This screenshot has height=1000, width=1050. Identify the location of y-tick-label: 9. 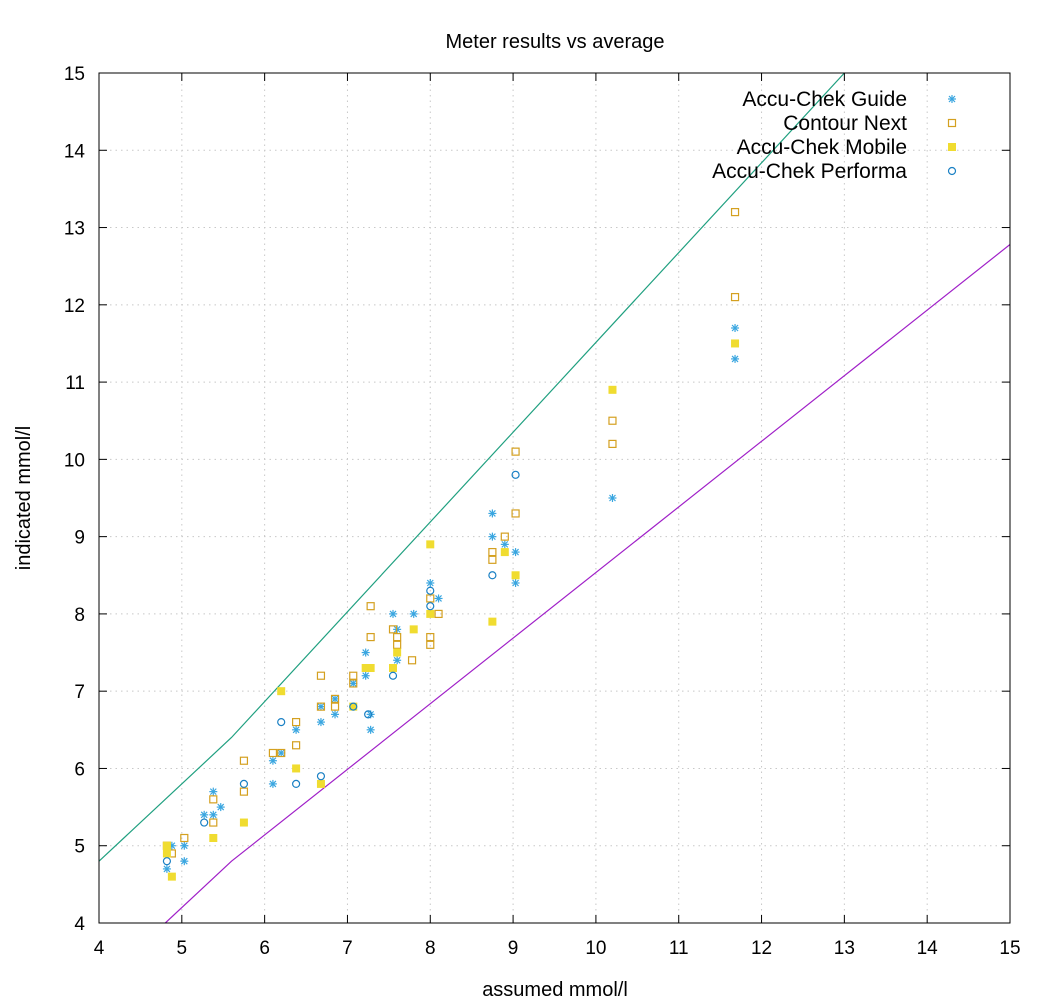
(79, 538).